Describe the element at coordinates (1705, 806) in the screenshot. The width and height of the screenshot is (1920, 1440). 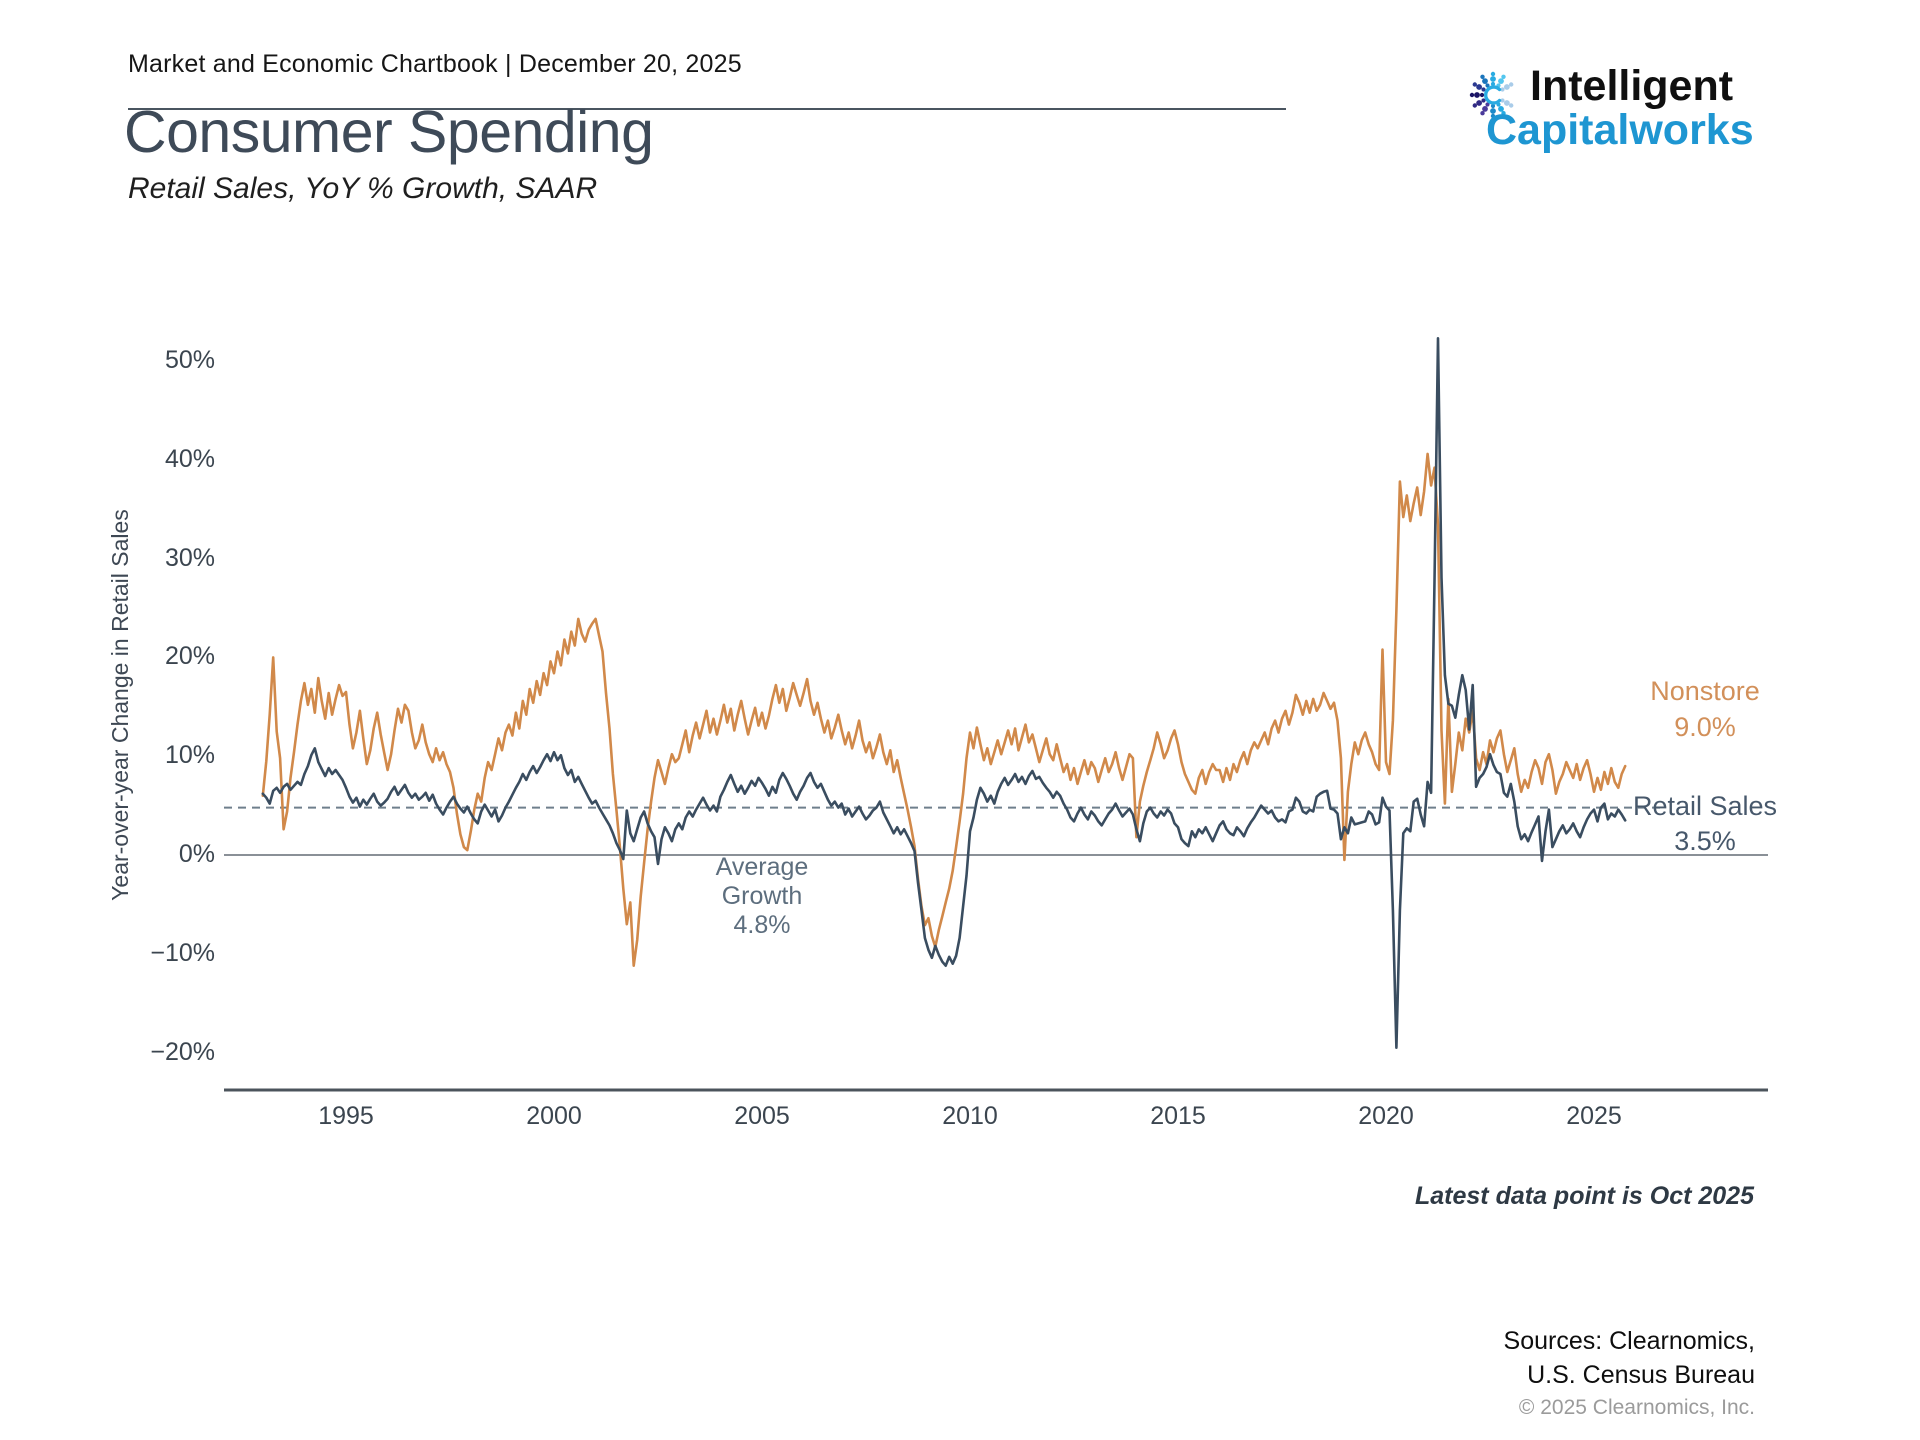
I see `legend-retail-sales-label: Retail Sales` at that location.